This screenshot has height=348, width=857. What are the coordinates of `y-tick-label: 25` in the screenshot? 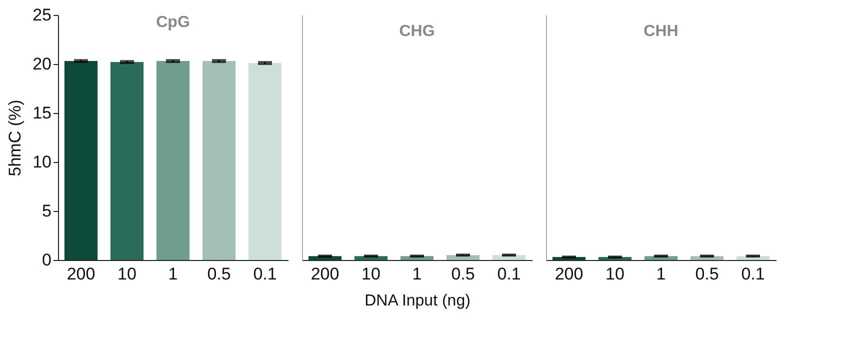 It's located at (42, 15).